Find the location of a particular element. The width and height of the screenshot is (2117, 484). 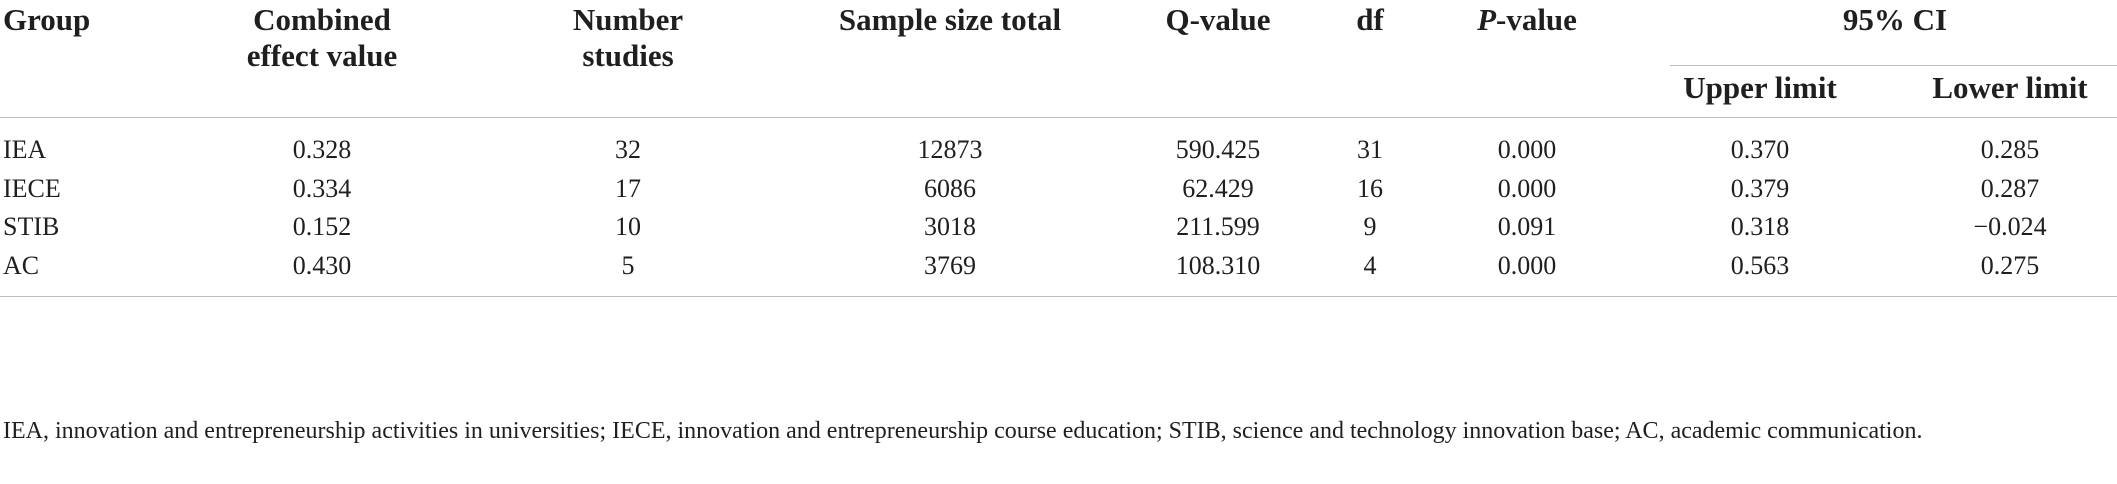

cell-lower: 0.285 is located at coordinates (2010, 149).